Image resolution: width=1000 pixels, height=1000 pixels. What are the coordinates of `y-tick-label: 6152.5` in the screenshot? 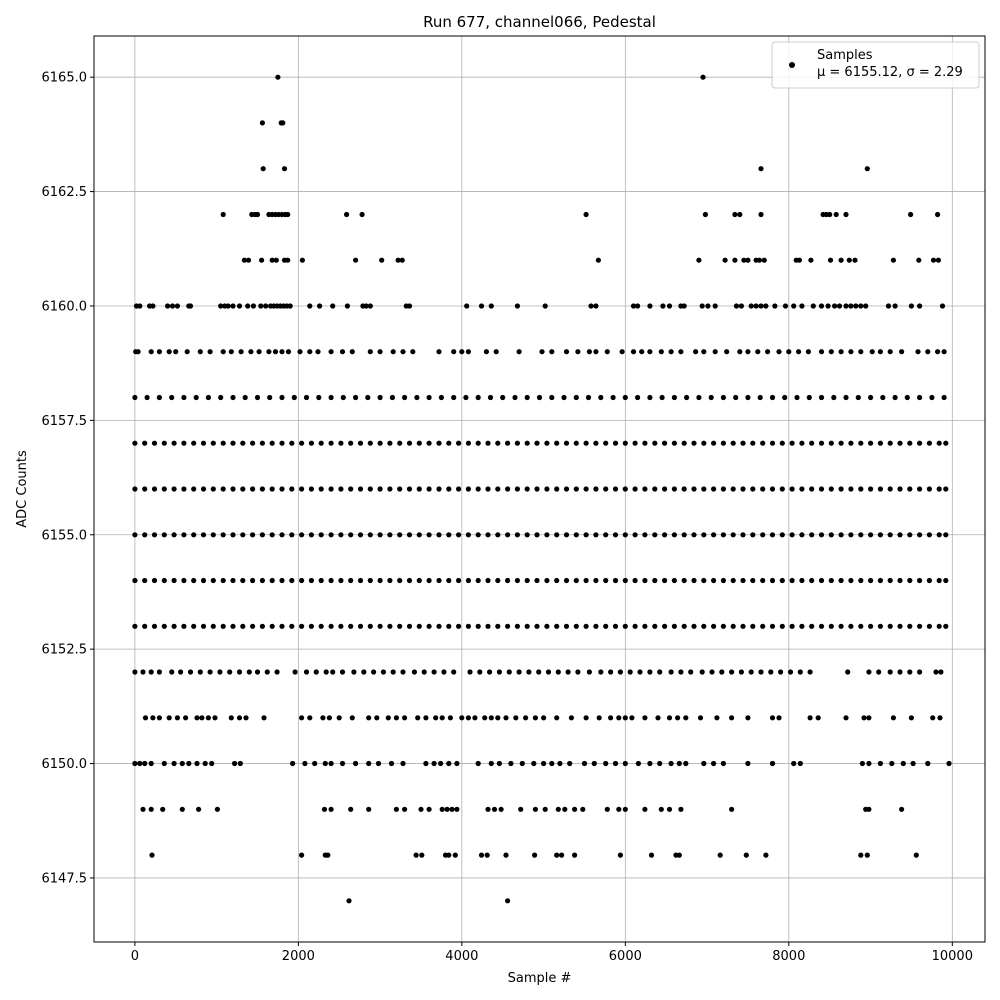 It's located at (65, 650).